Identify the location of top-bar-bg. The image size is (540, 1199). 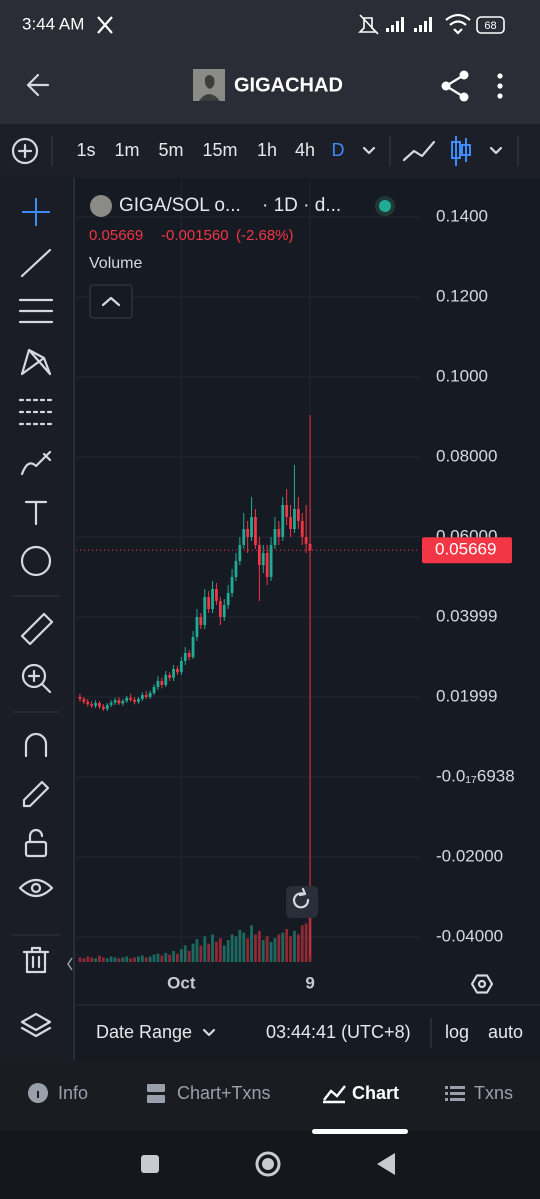
(270, 62).